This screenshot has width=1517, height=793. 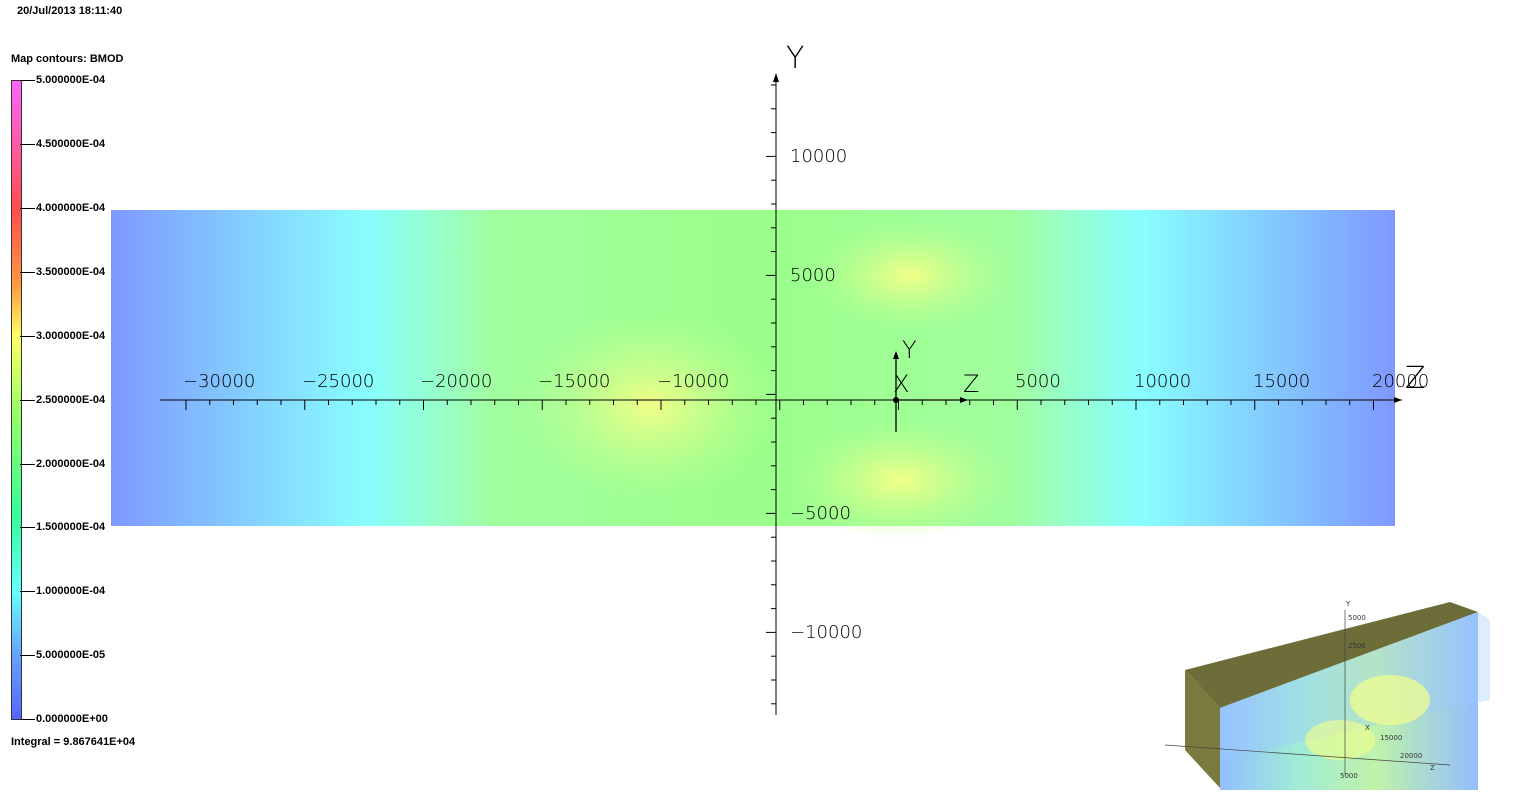 I want to click on origin-z-label: Z, so click(x=971, y=384).